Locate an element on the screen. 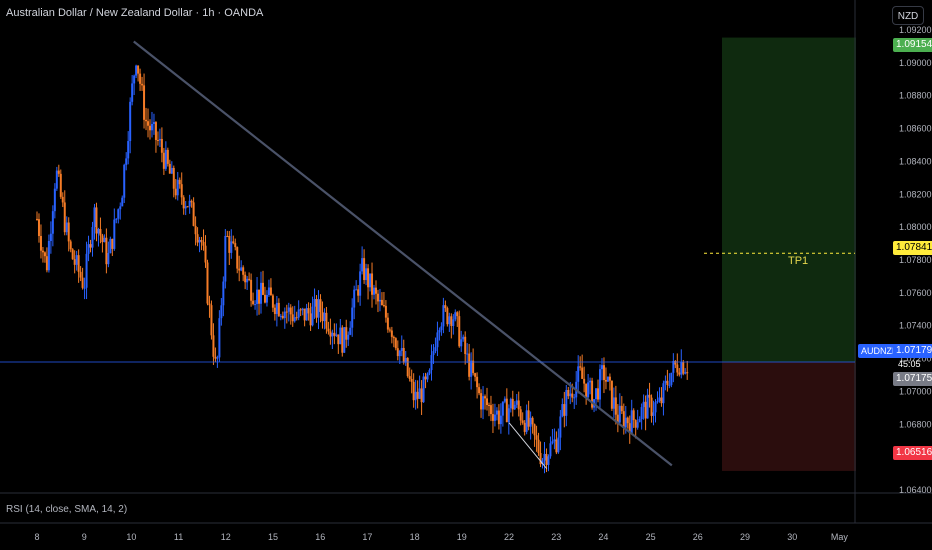  x-tick-label: 25 is located at coordinates (651, 537).